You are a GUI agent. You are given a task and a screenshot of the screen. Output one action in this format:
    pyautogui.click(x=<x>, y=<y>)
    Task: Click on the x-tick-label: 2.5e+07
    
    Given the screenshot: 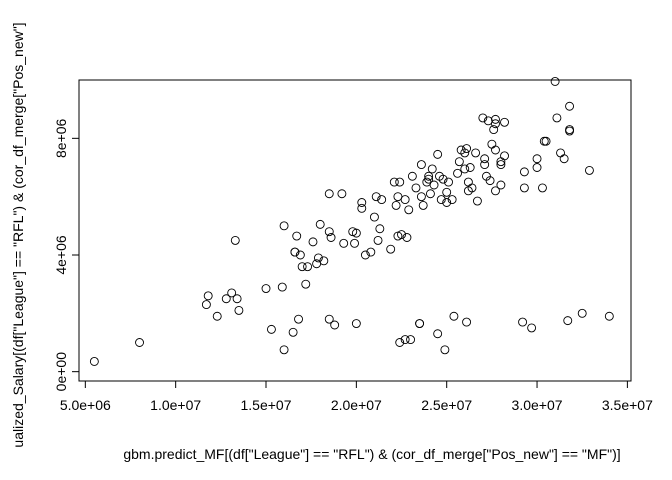 What is the action you would take?
    pyautogui.click(x=446, y=405)
    